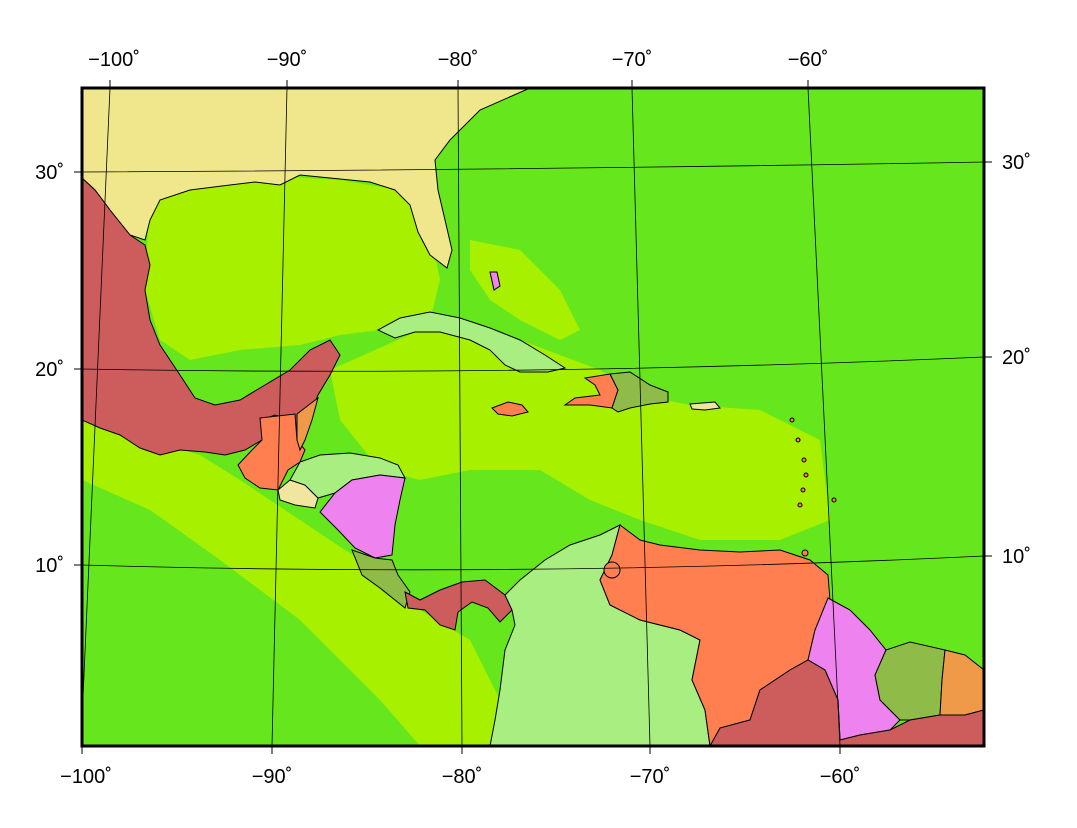  Describe the element at coordinates (460, 417) in the screenshot. I see `lon-line--80` at that location.